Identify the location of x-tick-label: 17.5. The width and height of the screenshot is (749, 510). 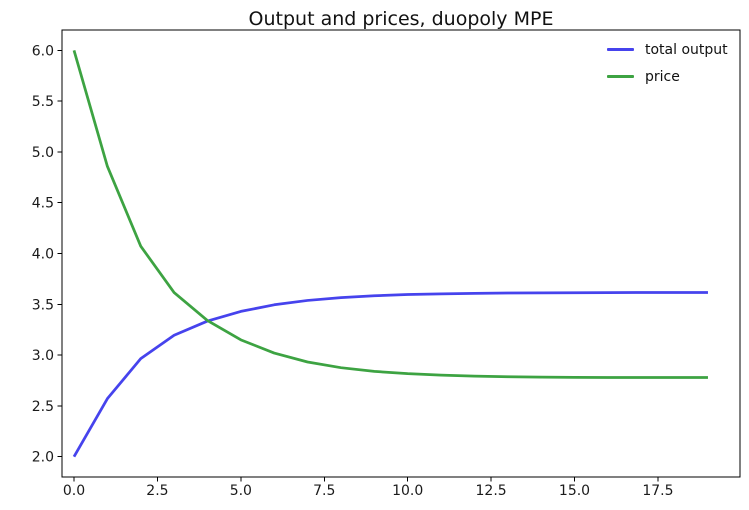
(657, 491).